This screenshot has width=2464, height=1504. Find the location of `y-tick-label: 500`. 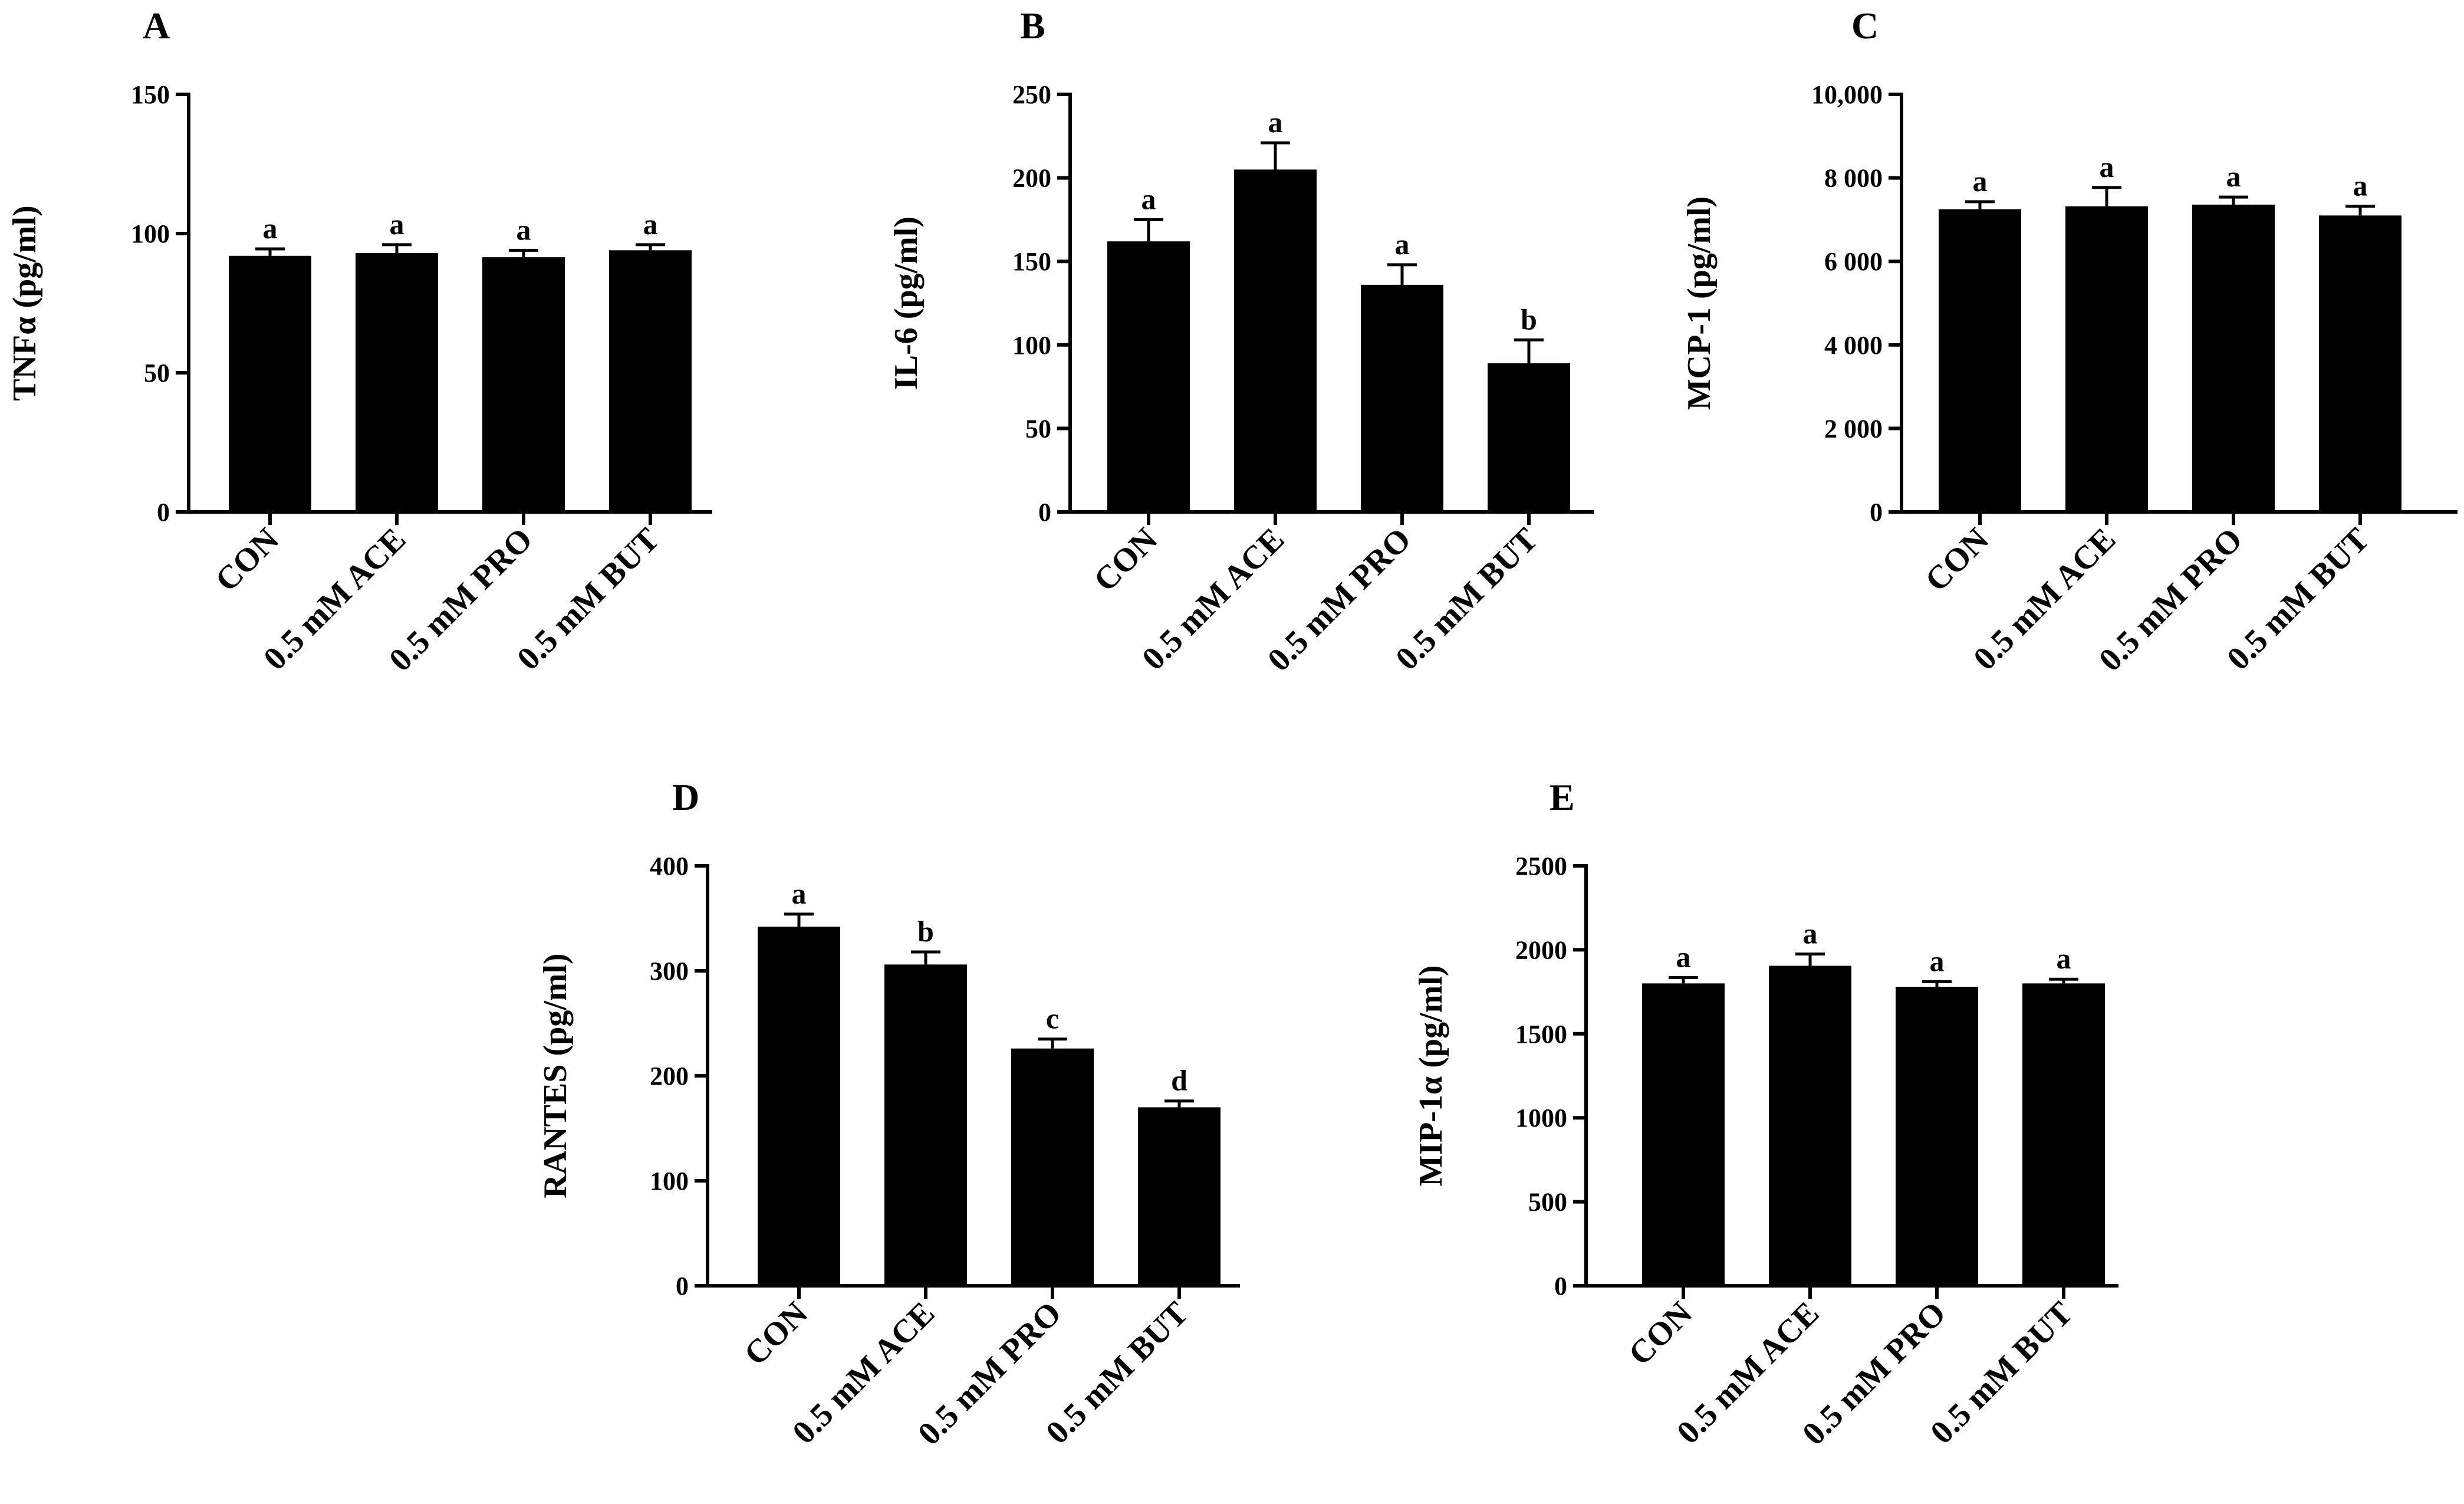

y-tick-label: 500 is located at coordinates (1548, 1203).